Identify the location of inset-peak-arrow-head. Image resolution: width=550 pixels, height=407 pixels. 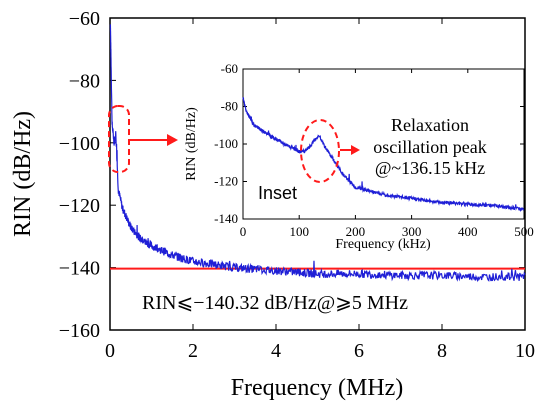
(355, 150).